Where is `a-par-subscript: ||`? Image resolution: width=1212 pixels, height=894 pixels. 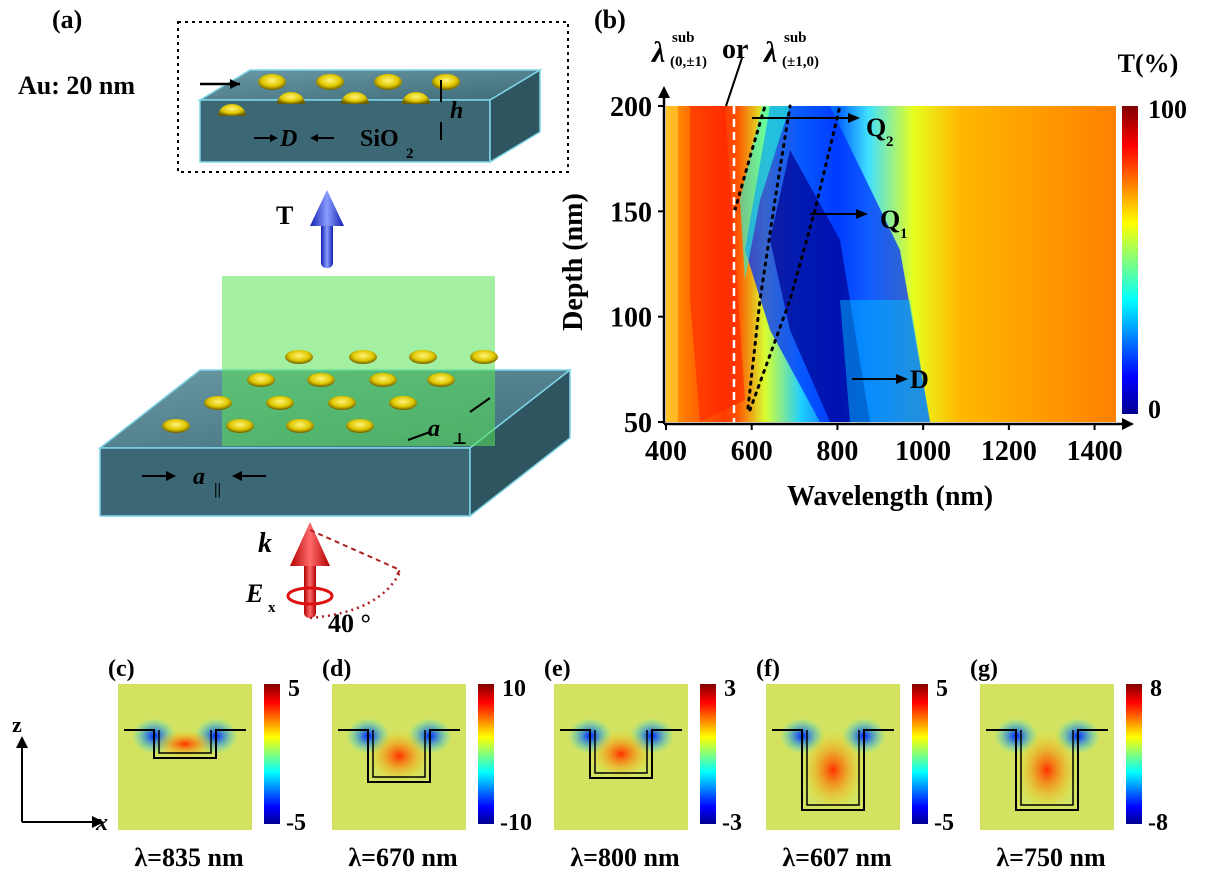 a-par-subscript: || is located at coordinates (217, 489).